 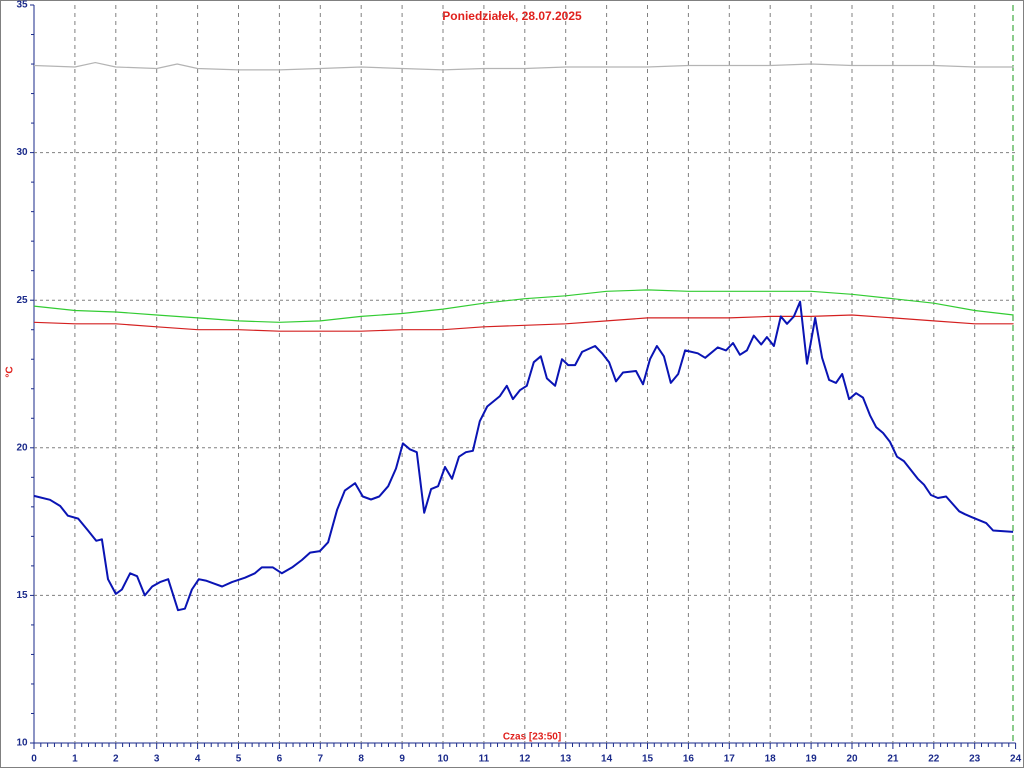 I want to click on y-tick-label: 30, so click(x=22, y=152).